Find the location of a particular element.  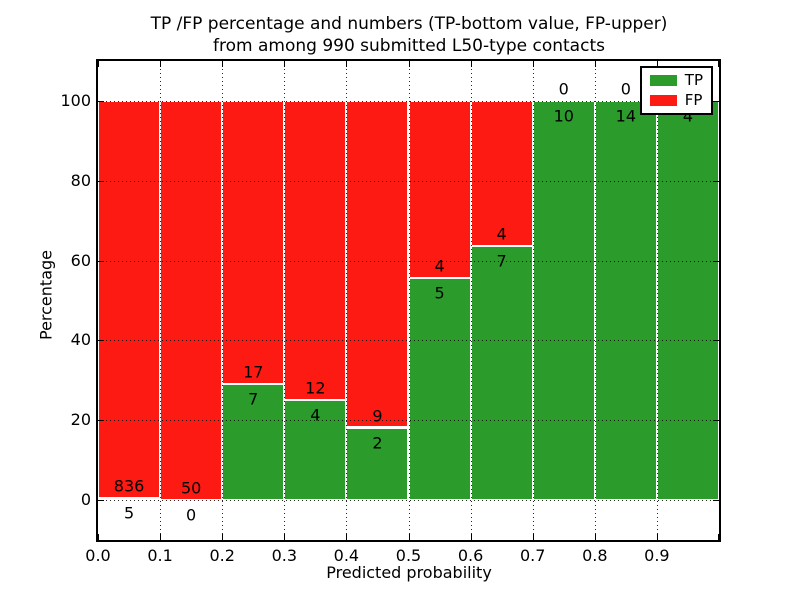

tp-count-label: 10 is located at coordinates (563, 116).